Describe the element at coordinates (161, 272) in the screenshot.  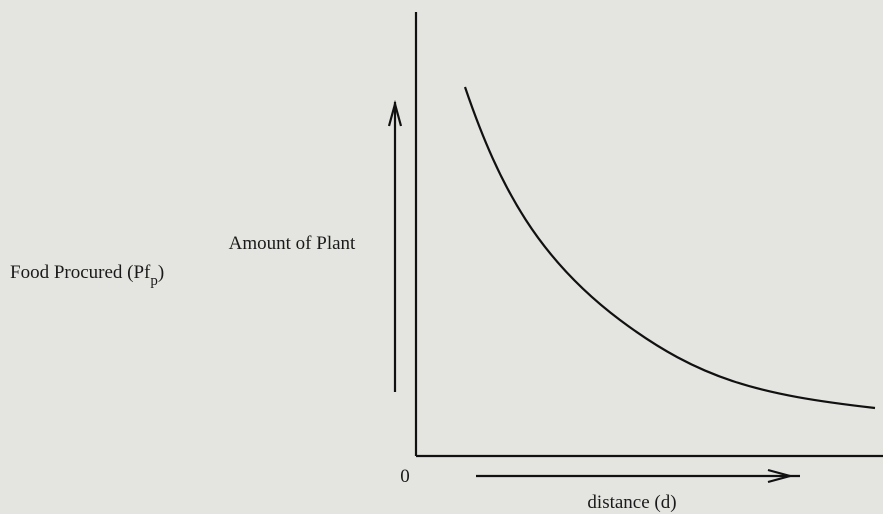
I see `y-label-close: )` at that location.